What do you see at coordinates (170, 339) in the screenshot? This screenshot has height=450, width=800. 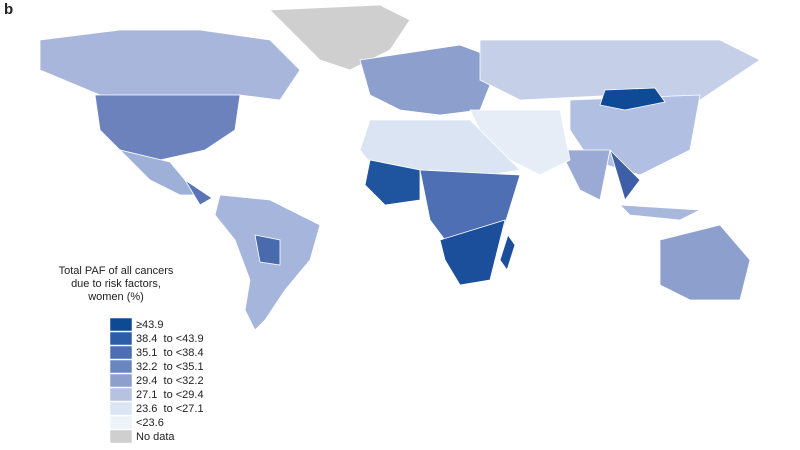 I see `legend-label: 38.4 to <43.9` at bounding box center [170, 339].